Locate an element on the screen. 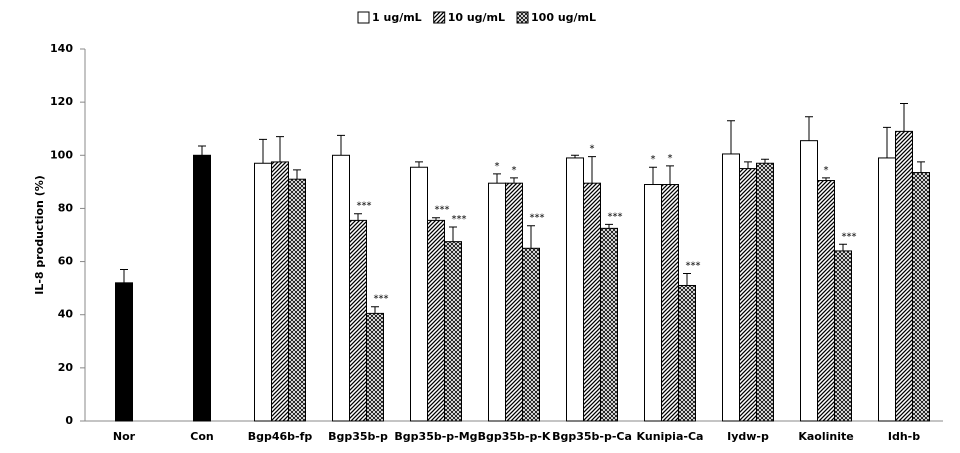 This screenshot has height=453, width=960. x-tick-label: Kaolinite is located at coordinates (825, 436).